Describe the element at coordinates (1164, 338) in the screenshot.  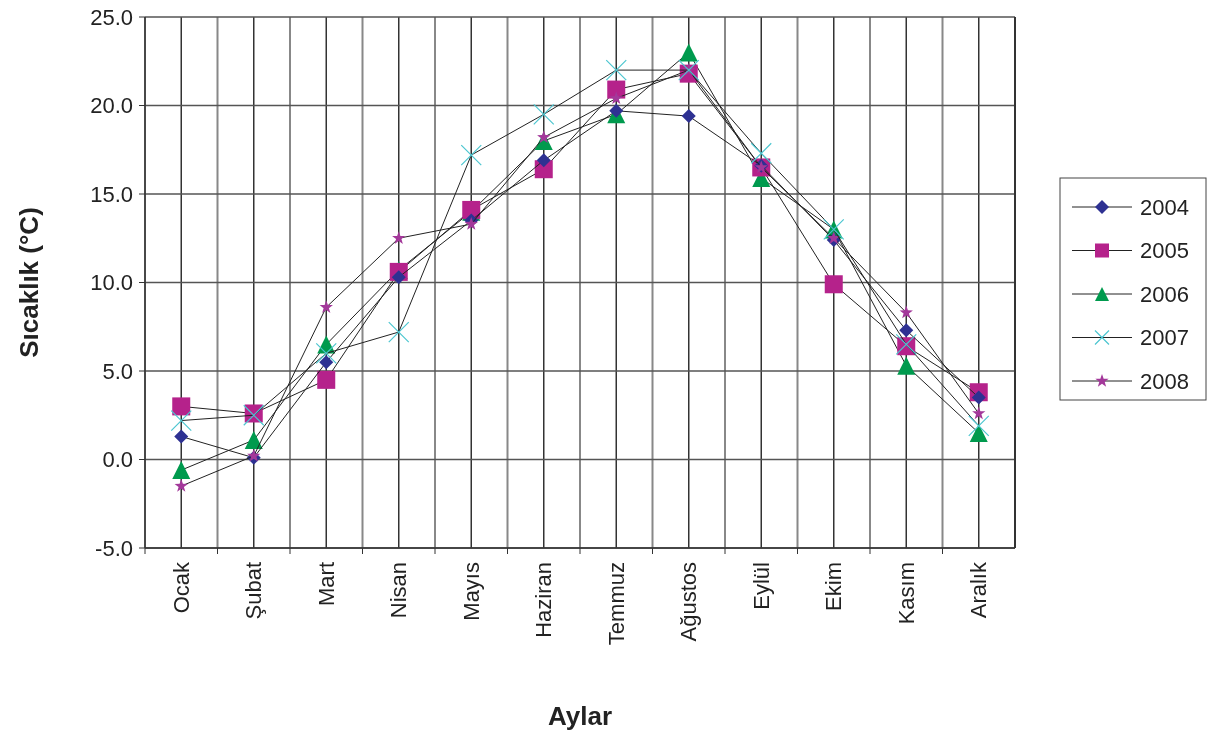
I see `legend-label: 2007` at that location.